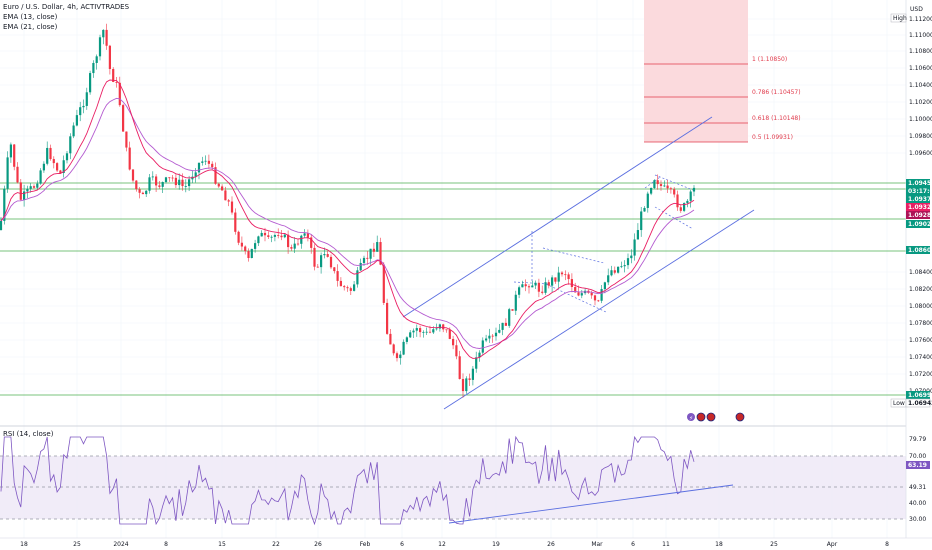  I want to click on price-tag: 1.06990, so click(919, 395).